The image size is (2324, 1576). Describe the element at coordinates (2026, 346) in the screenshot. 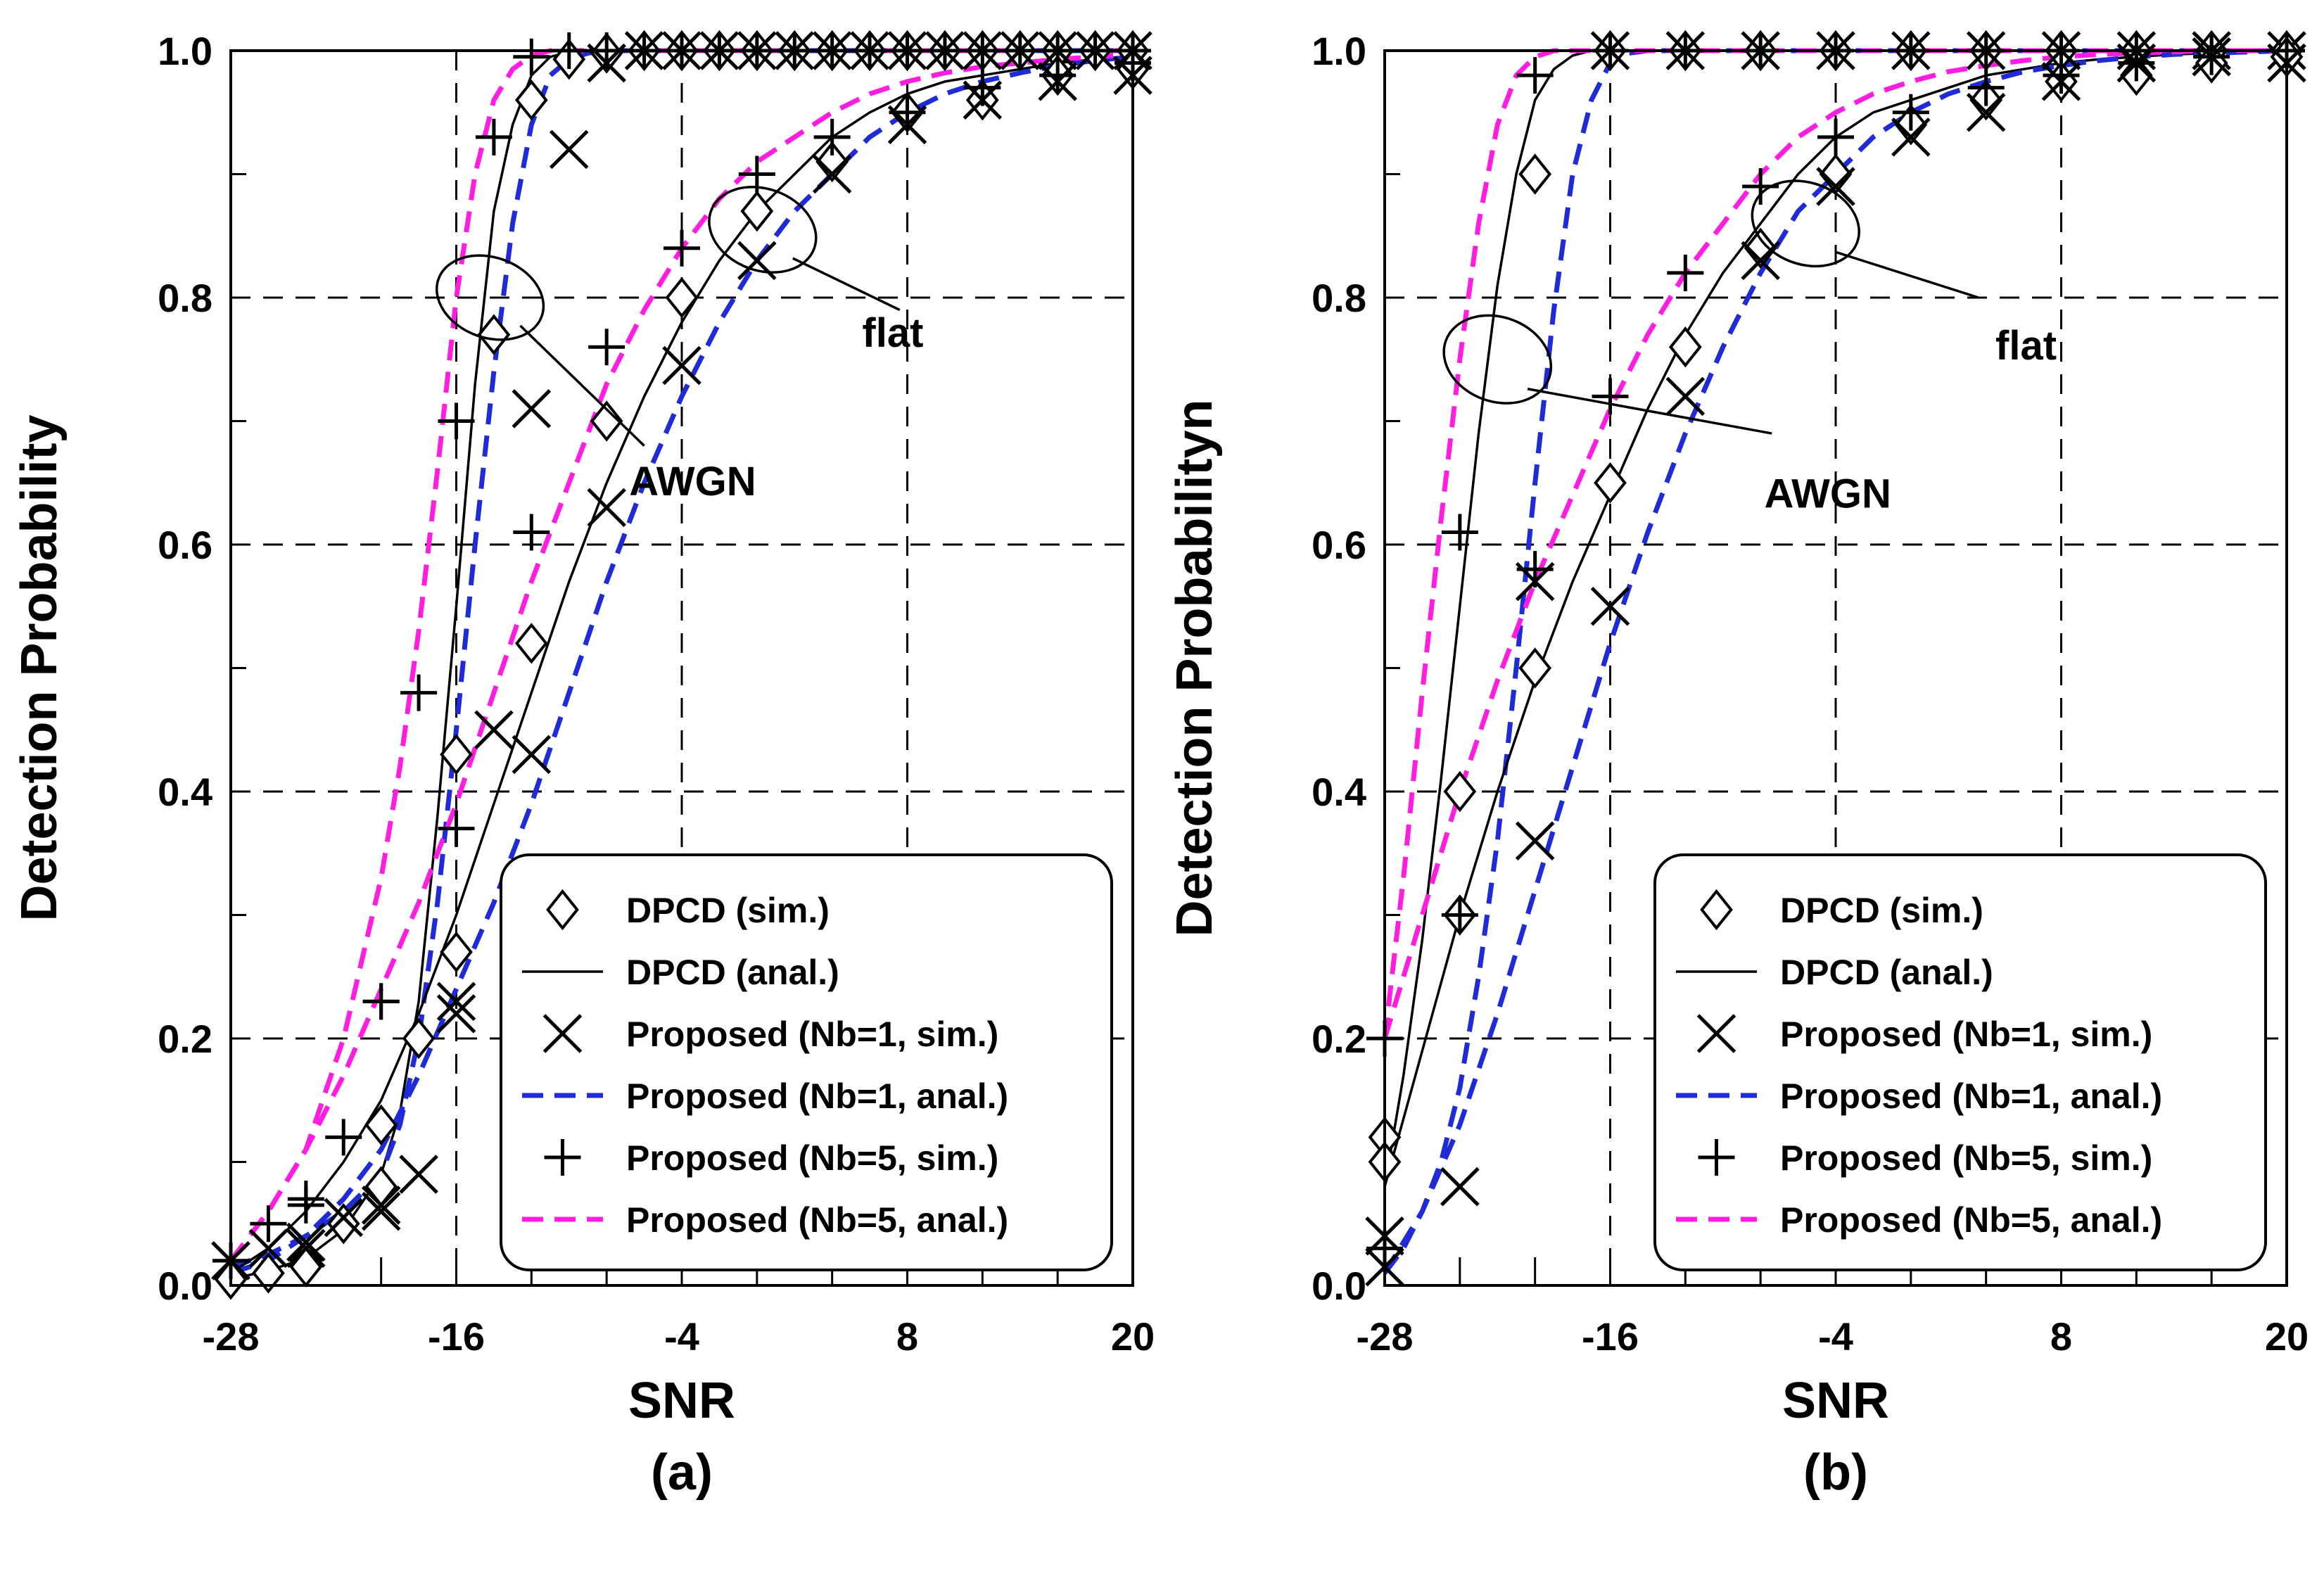

I see `annotation-label: flat` at that location.